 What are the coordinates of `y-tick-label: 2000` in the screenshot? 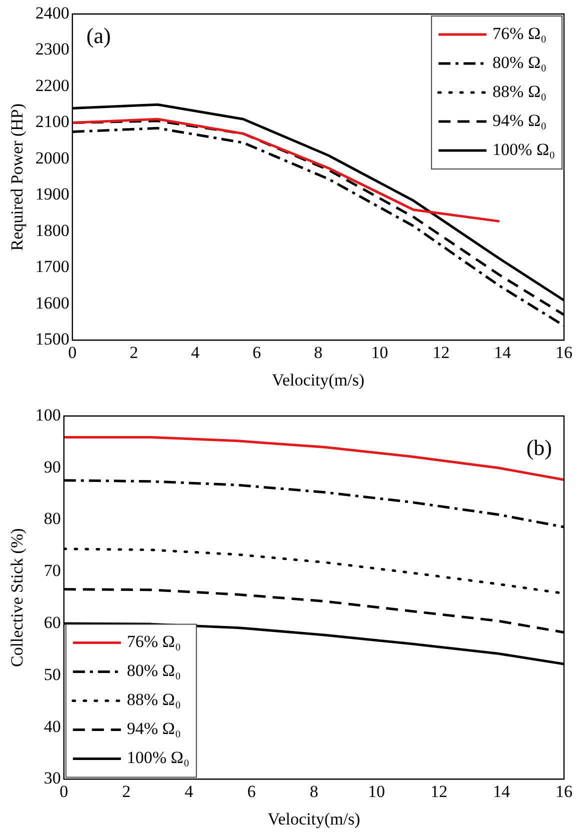 It's located at (52, 158).